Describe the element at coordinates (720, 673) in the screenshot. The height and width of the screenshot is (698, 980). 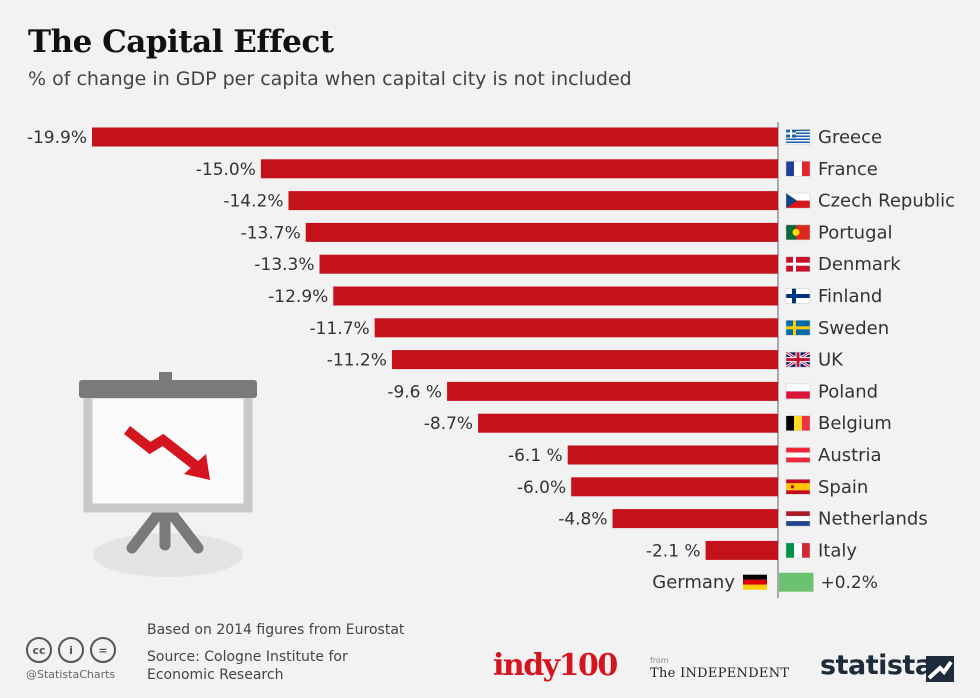
I see `independent-logo: The INDEPENDENT` at that location.